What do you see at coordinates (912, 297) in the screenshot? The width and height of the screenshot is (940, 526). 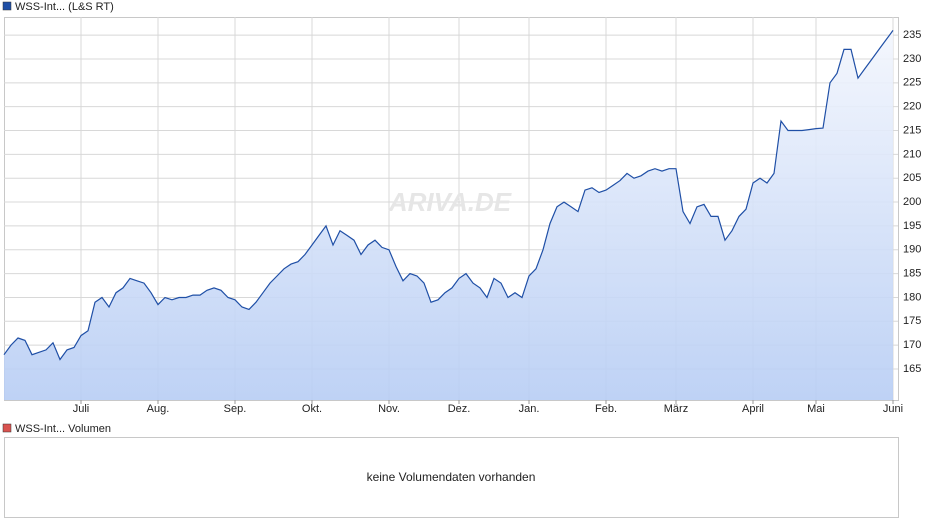 I see `y-tick-label: 180` at bounding box center [912, 297].